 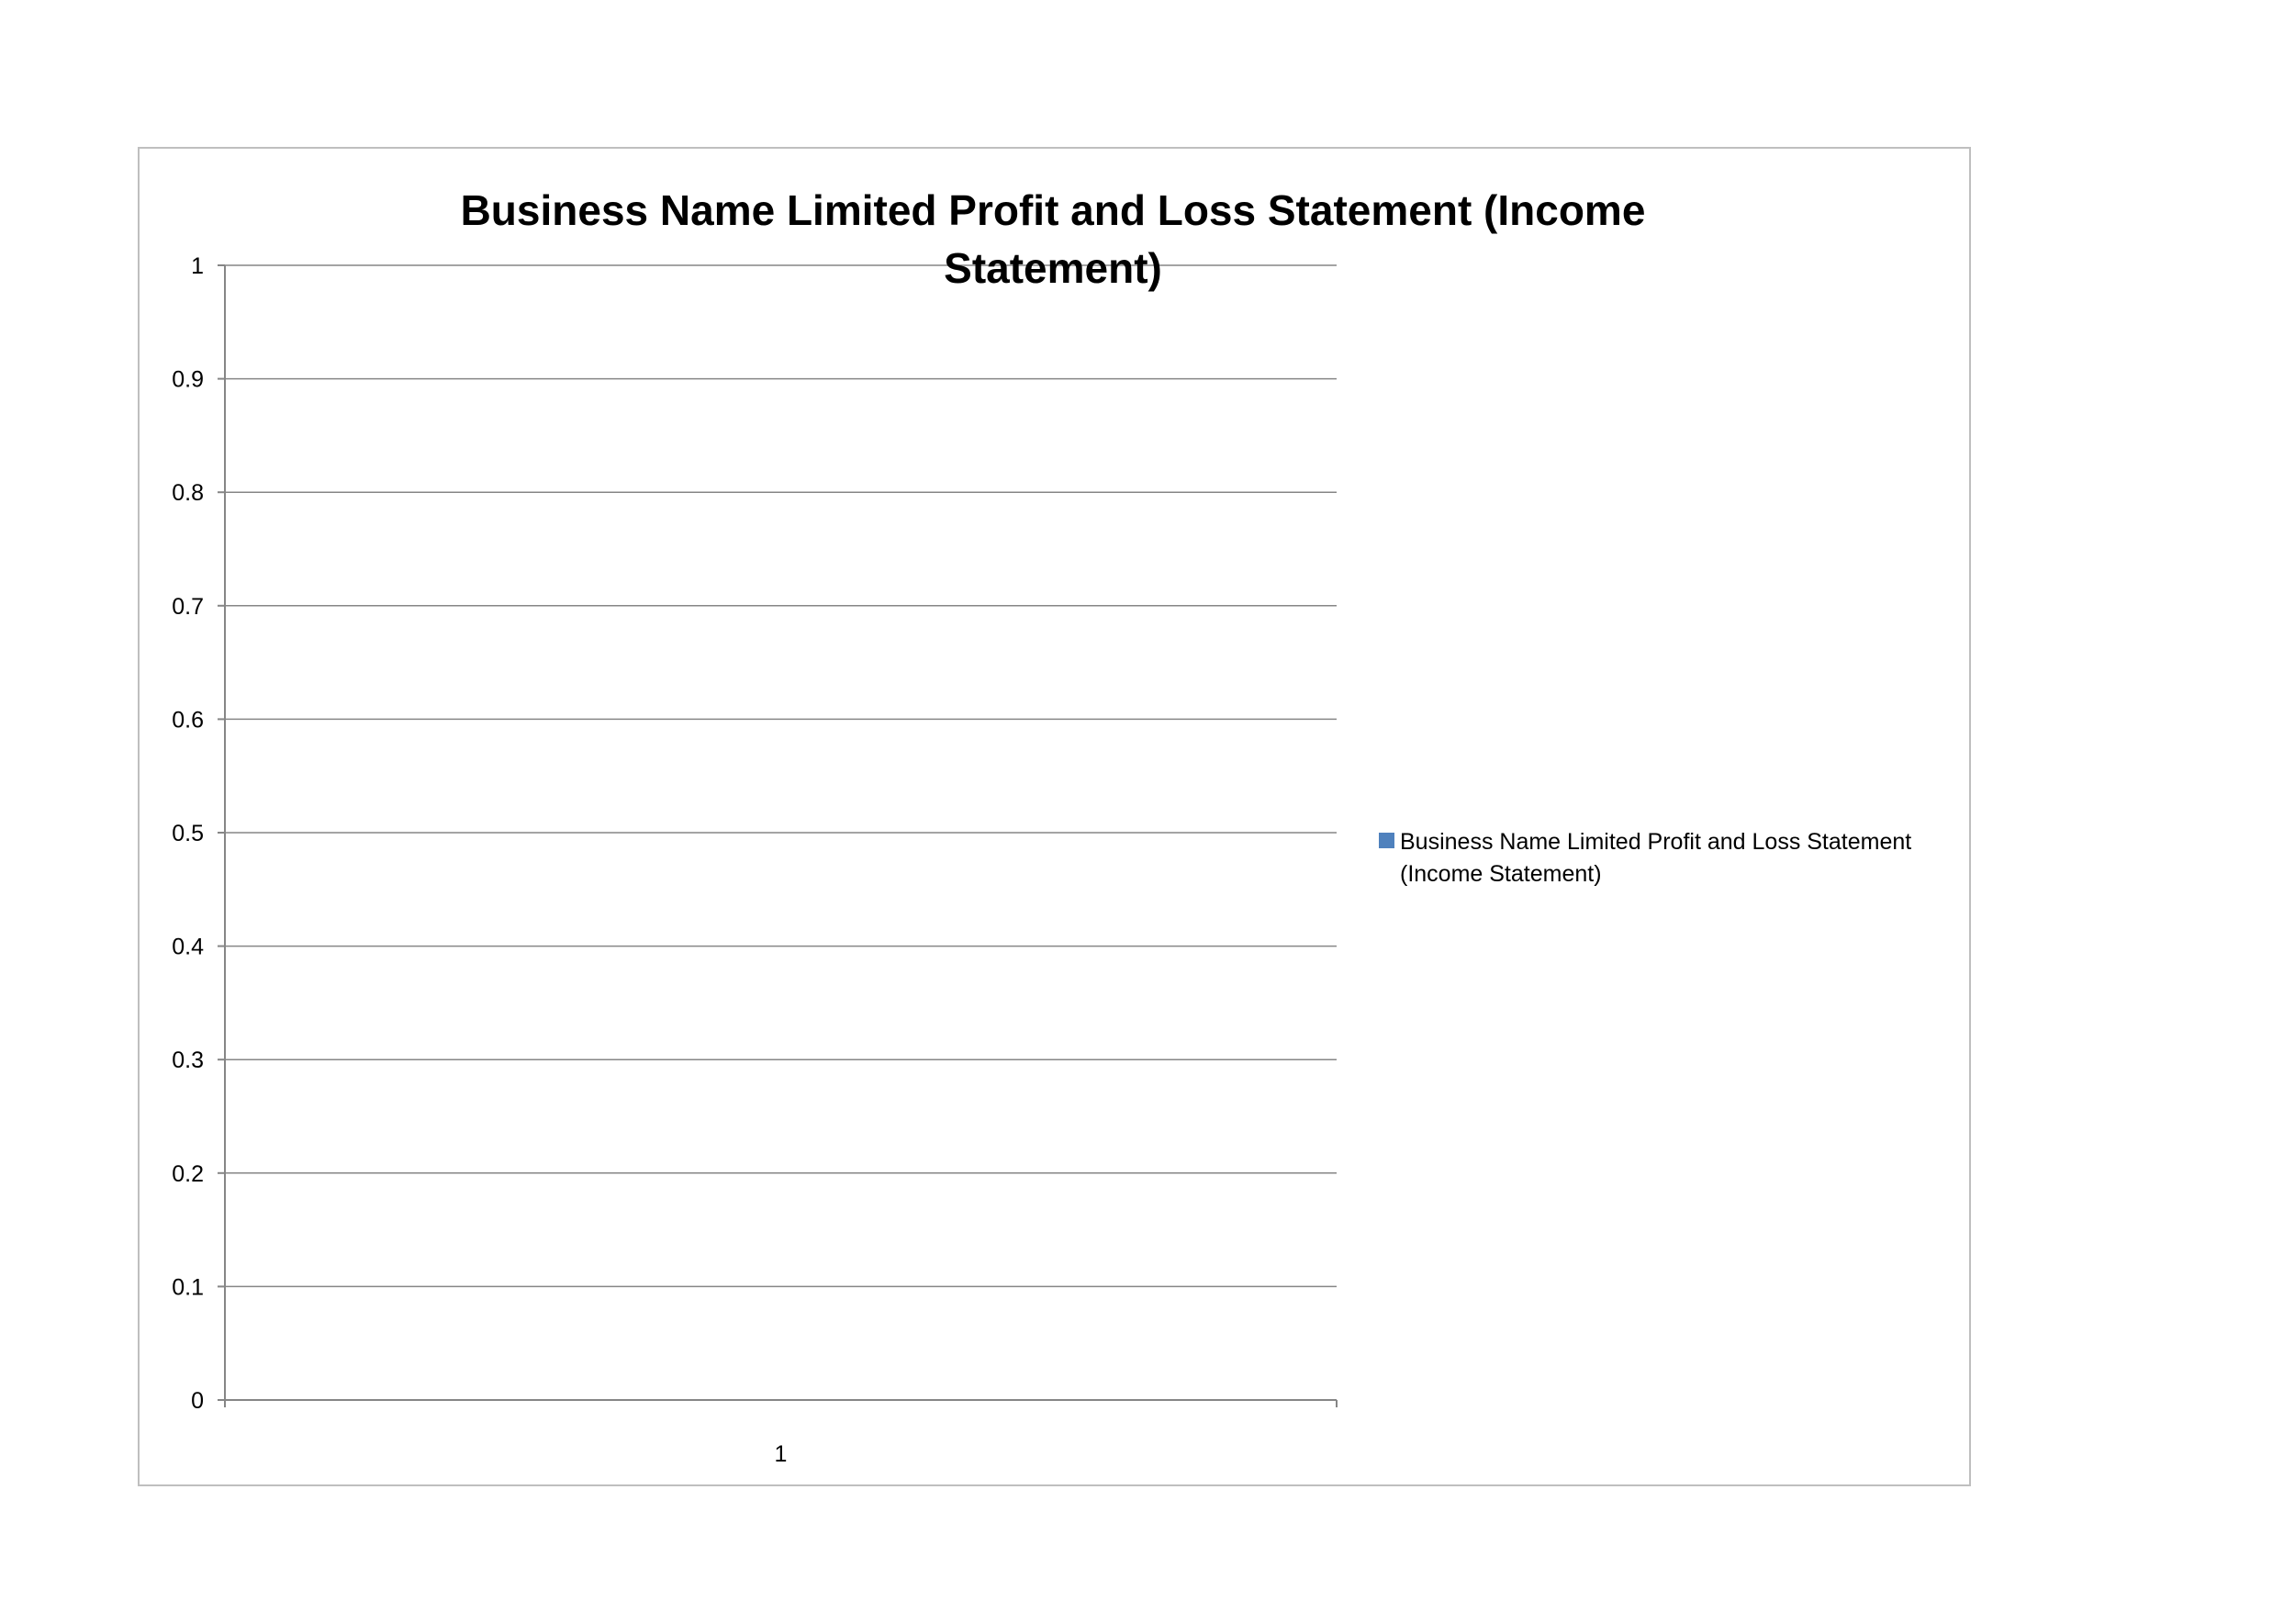 I want to click on x-axis: 1, so click(x=781, y=1433).